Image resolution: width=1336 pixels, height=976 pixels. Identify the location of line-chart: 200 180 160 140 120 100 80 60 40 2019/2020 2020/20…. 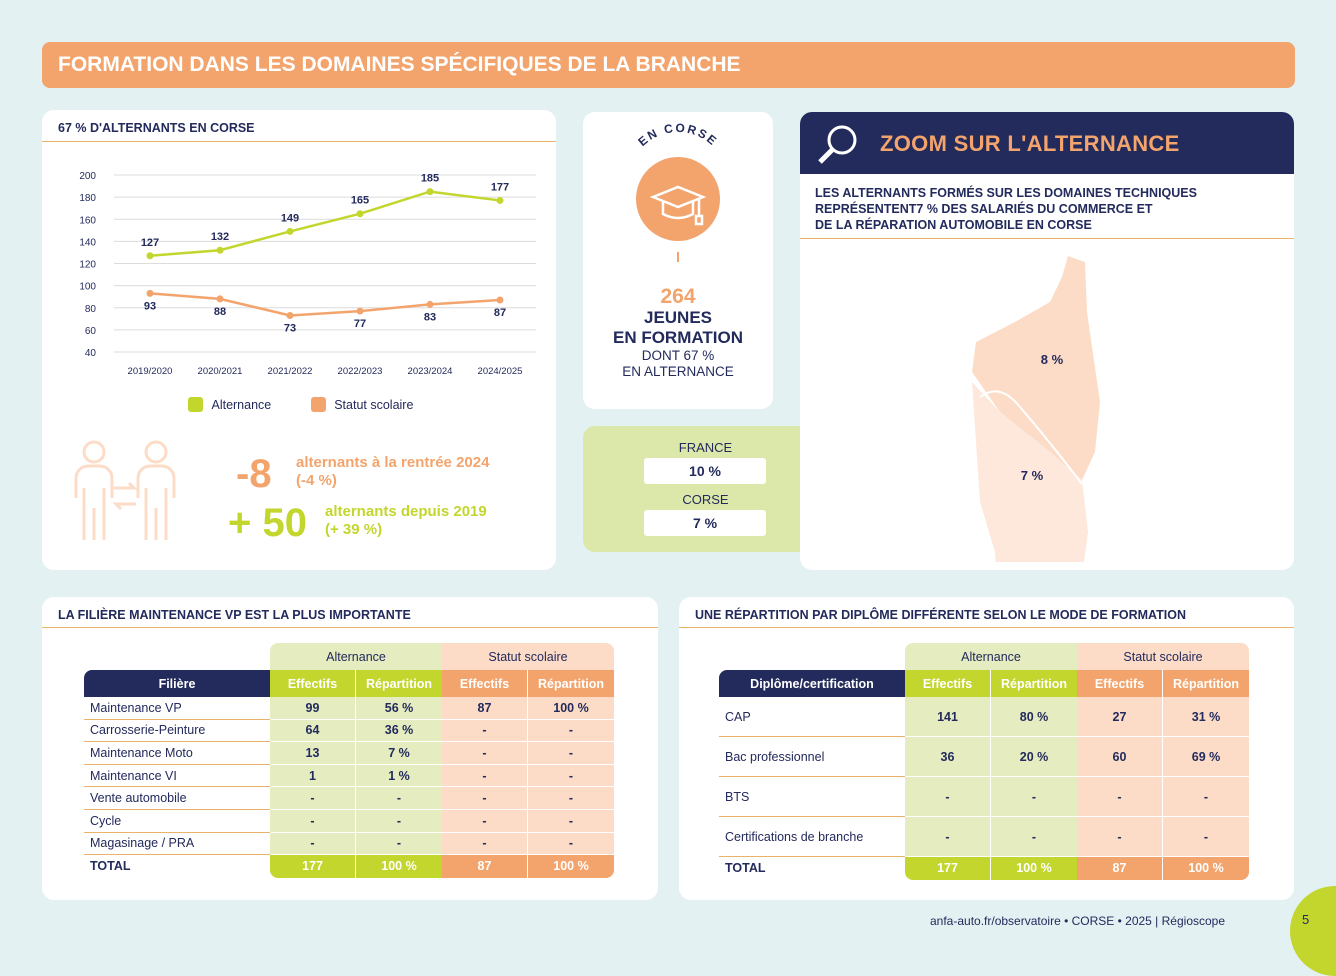
(307, 274).